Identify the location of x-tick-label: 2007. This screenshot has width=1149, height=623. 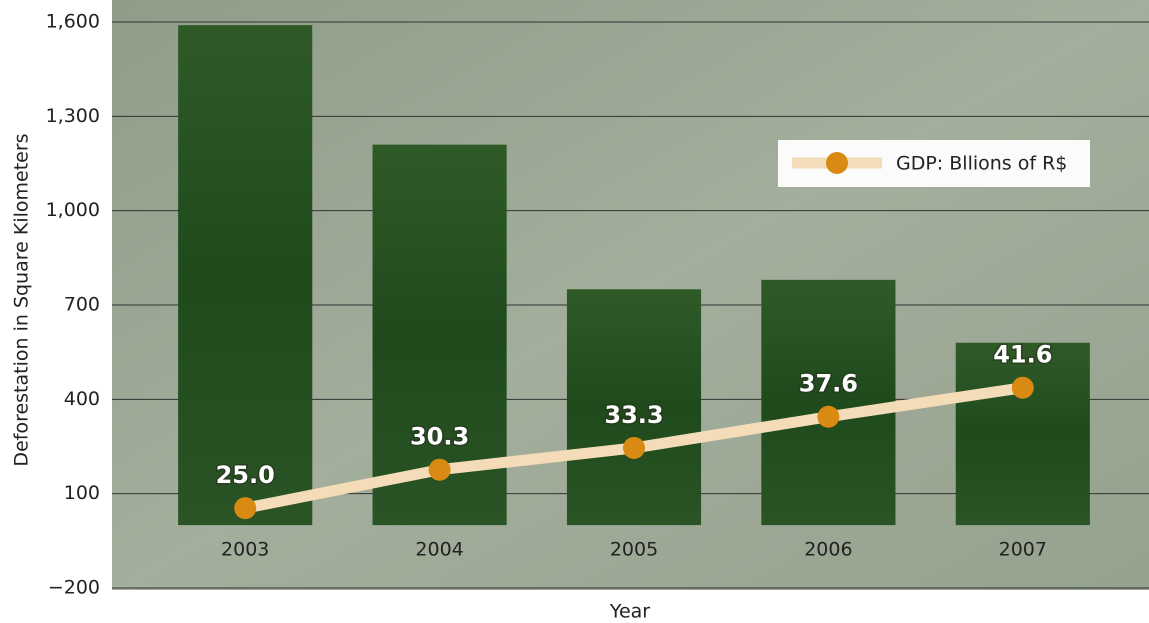
(1023, 550).